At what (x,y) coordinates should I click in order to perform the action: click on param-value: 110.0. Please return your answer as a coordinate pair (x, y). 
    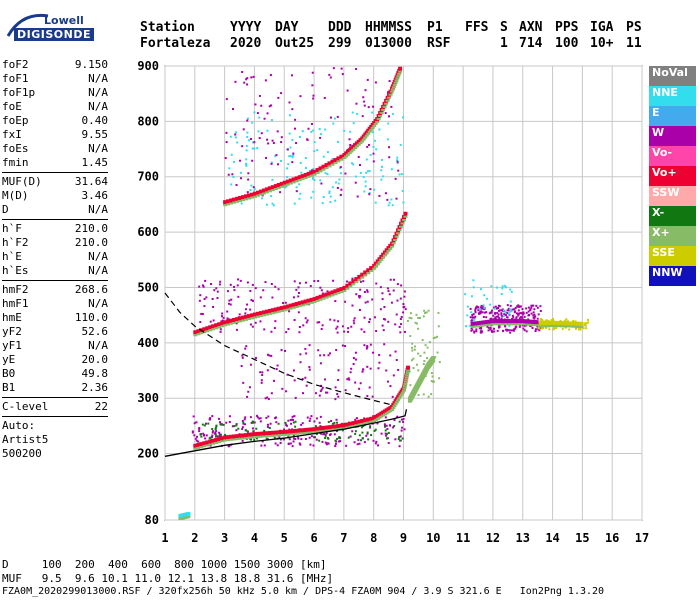
    Looking at the image, I should click on (91, 317).